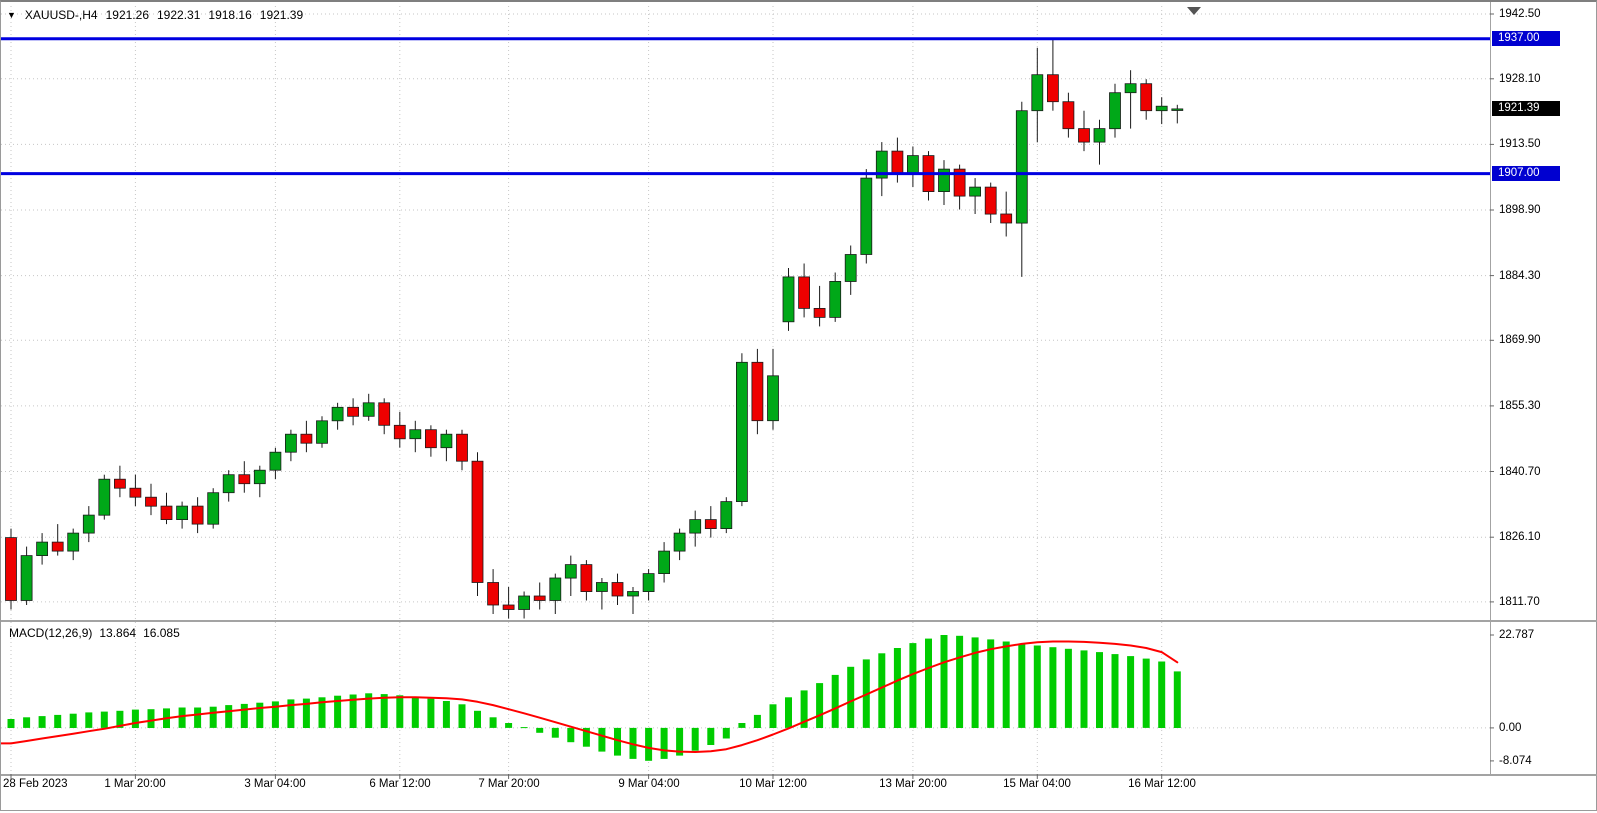  What do you see at coordinates (1526, 108) in the screenshot?
I see `current-price-tag: 1921.39` at bounding box center [1526, 108].